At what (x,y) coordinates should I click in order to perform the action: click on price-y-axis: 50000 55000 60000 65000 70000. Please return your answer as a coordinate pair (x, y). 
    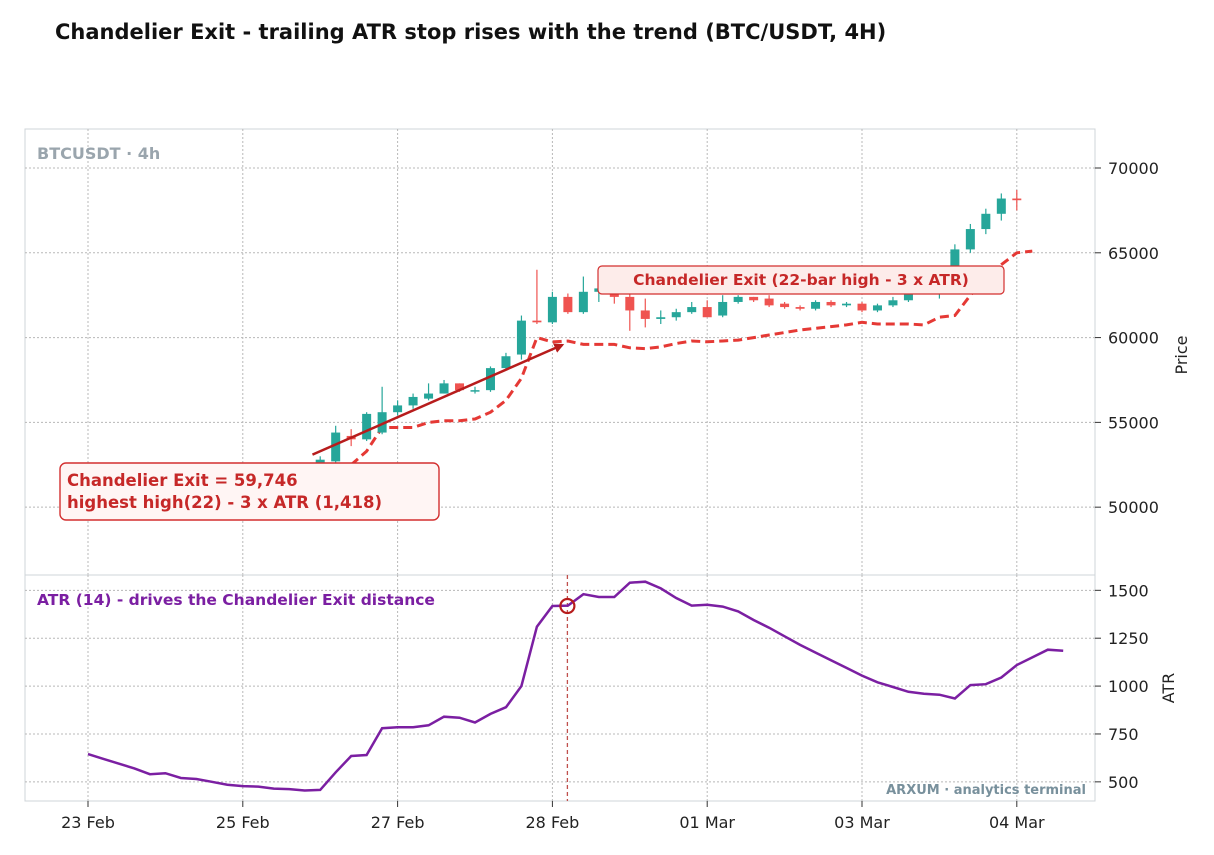
    Looking at the image, I should click on (1127, 338).